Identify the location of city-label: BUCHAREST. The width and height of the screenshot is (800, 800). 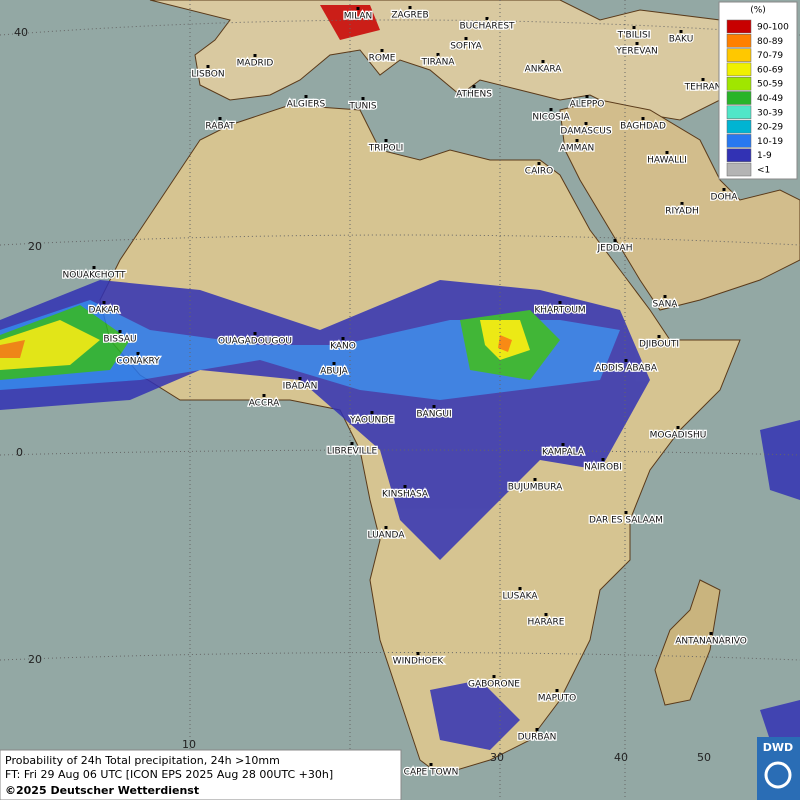
(487, 27).